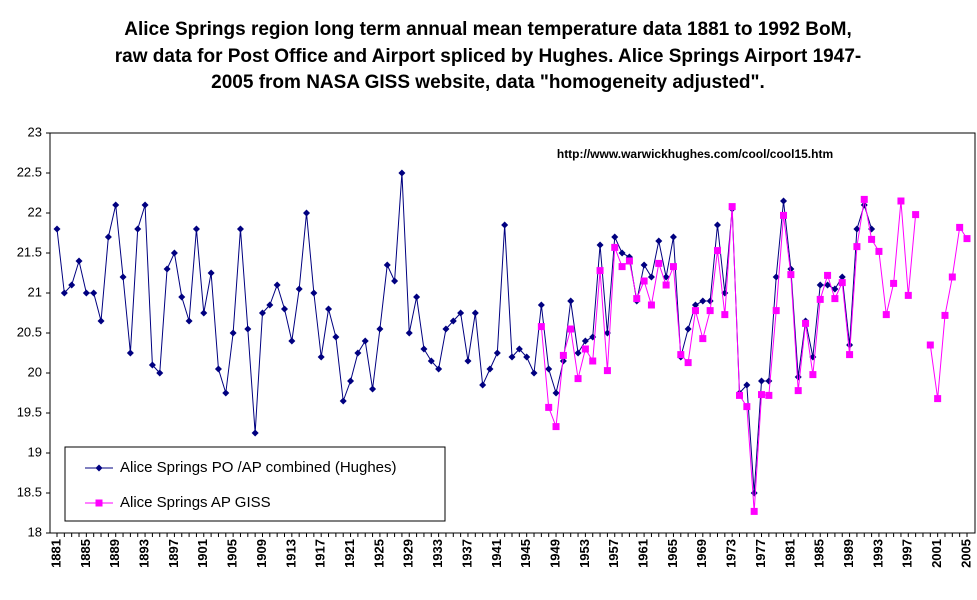 The height and width of the screenshot is (600, 977). Describe the element at coordinates (437, 553) in the screenshot. I see `x-tick-label: 1933` at that location.